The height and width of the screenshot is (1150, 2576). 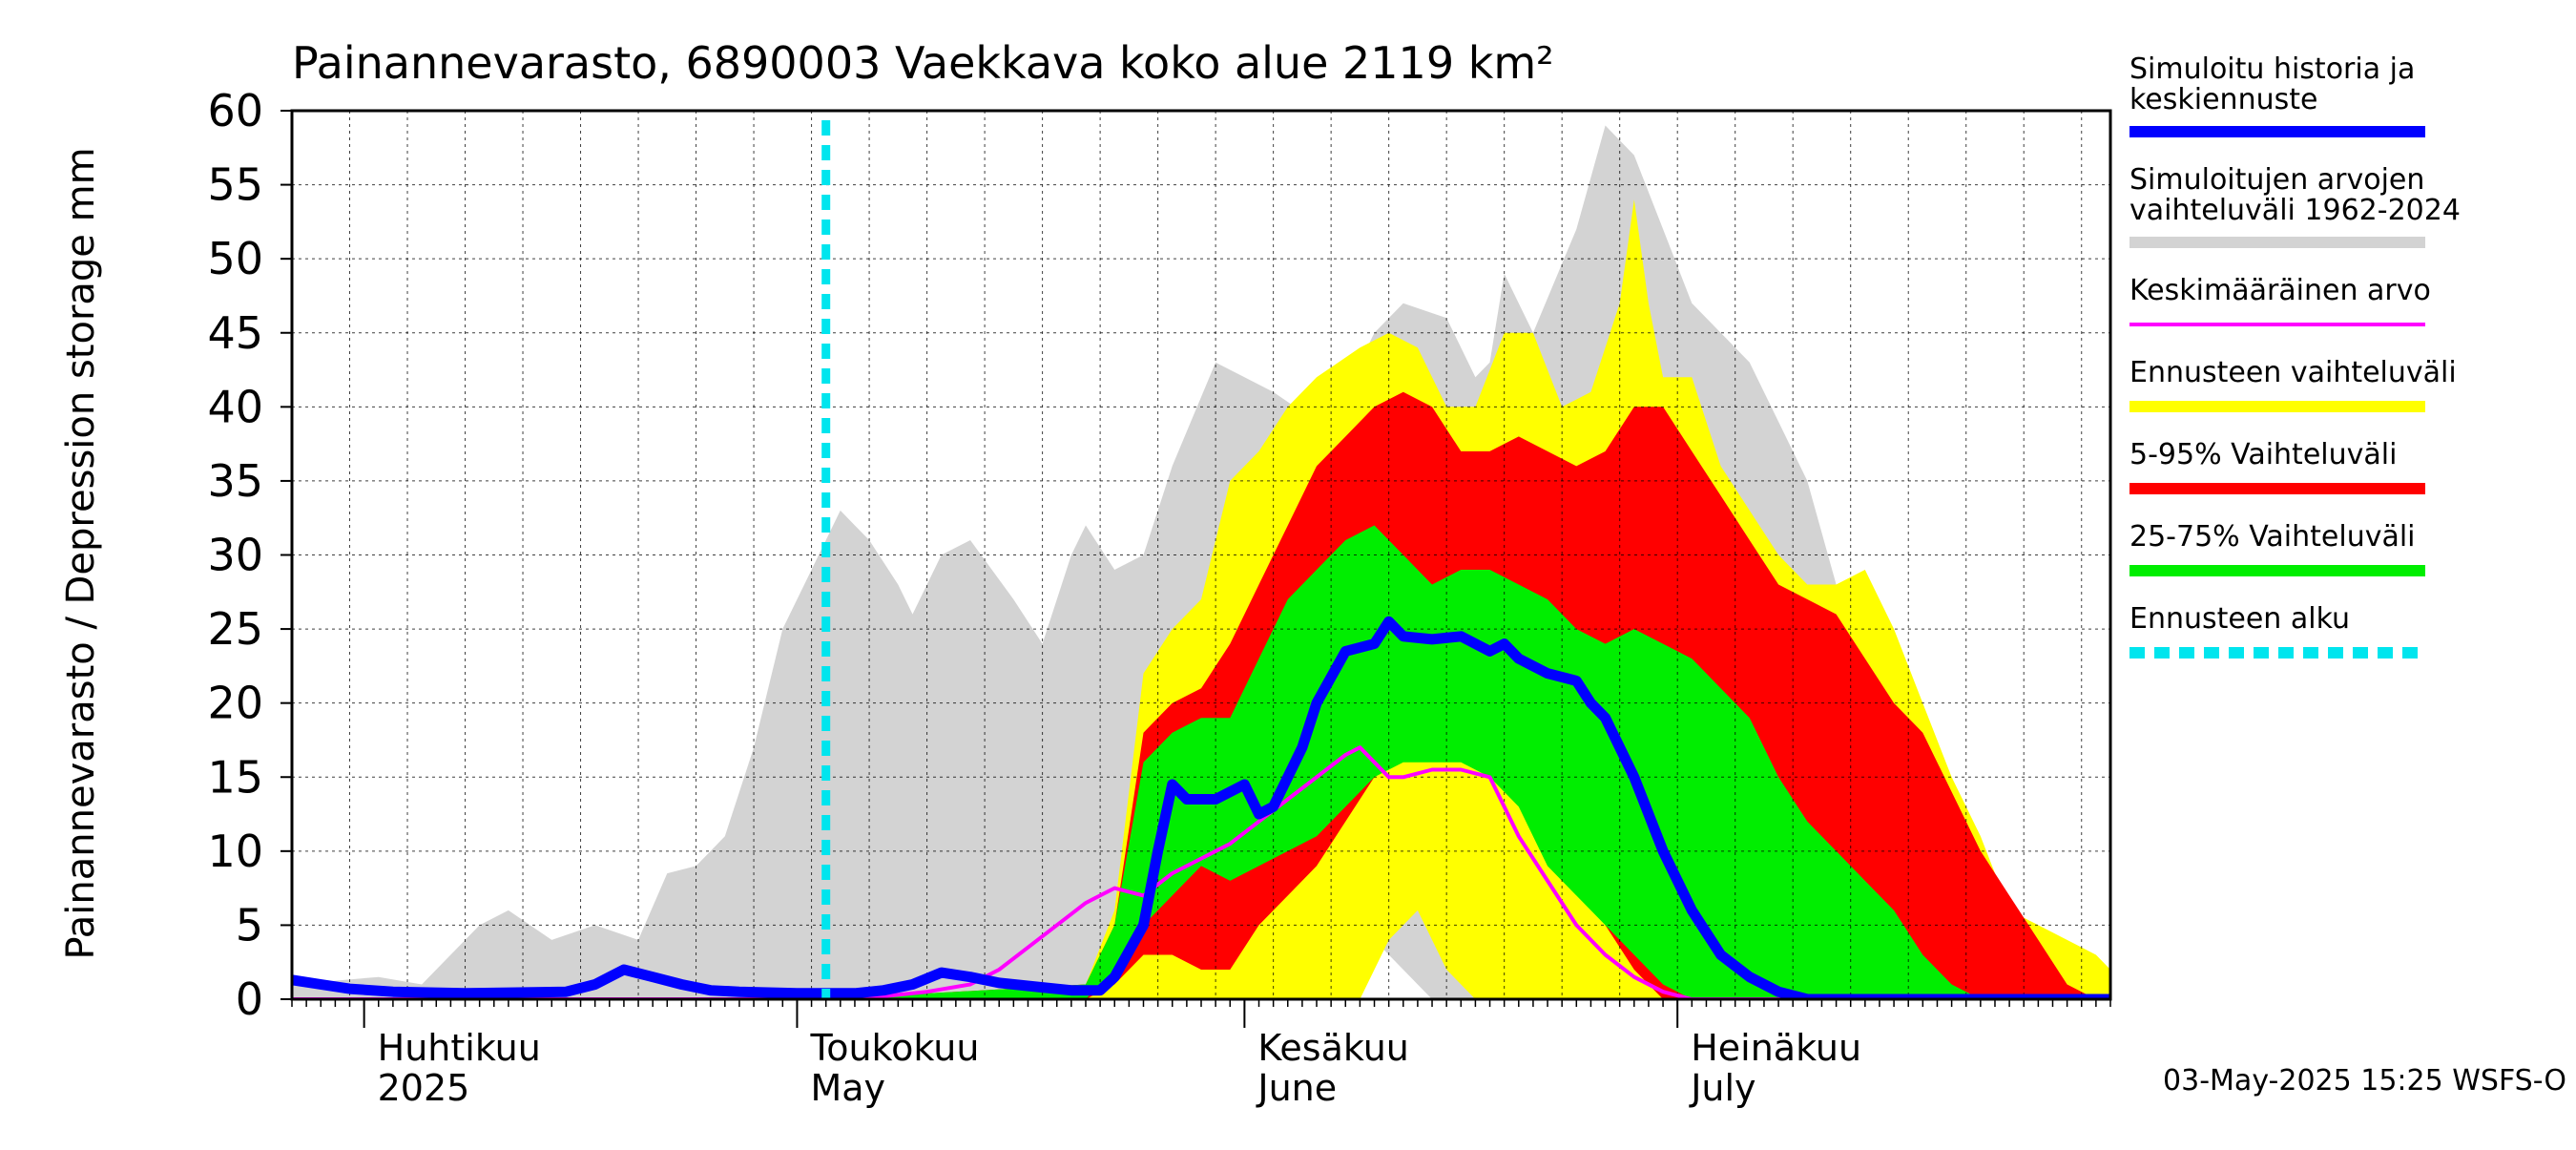 What do you see at coordinates (2280, 290) in the screenshot?
I see `legend-label: Keskimääräinen arvo` at bounding box center [2280, 290].